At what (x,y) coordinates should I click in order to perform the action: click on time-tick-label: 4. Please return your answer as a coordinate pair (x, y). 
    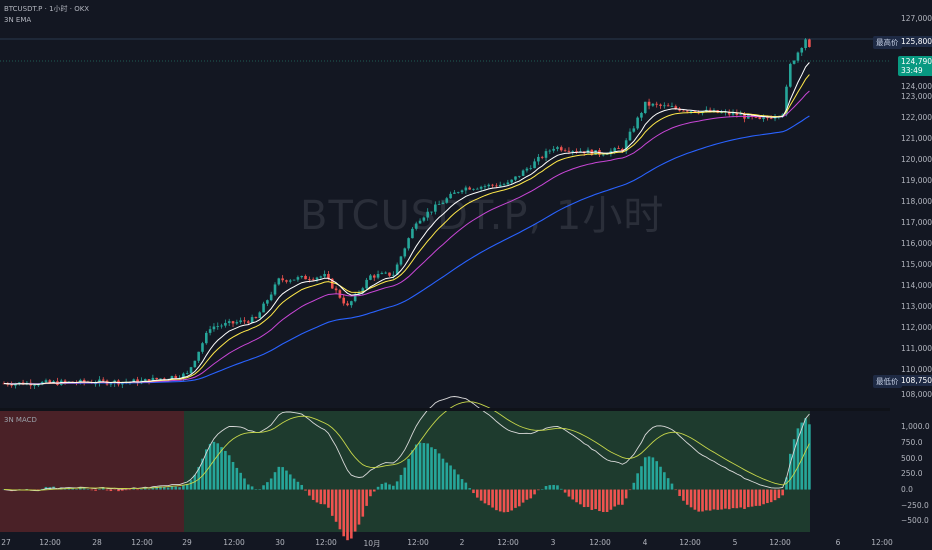
    Looking at the image, I should click on (645, 542).